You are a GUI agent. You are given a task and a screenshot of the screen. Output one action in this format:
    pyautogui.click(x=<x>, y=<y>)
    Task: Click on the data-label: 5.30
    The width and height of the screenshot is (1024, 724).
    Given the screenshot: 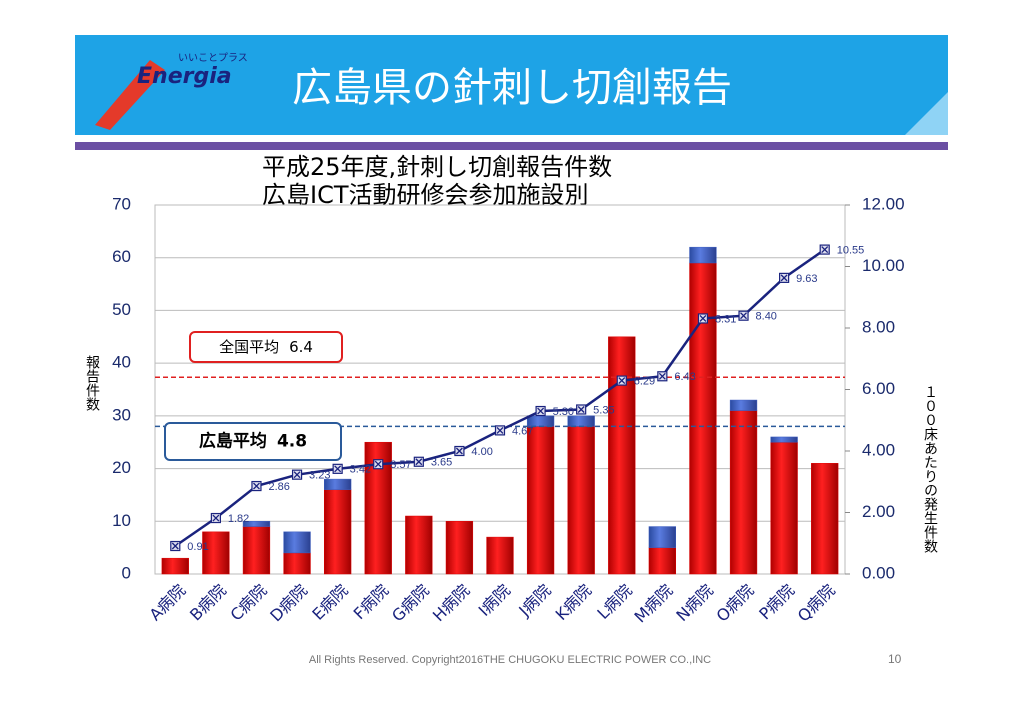 What is the action you would take?
    pyautogui.click(x=563, y=412)
    